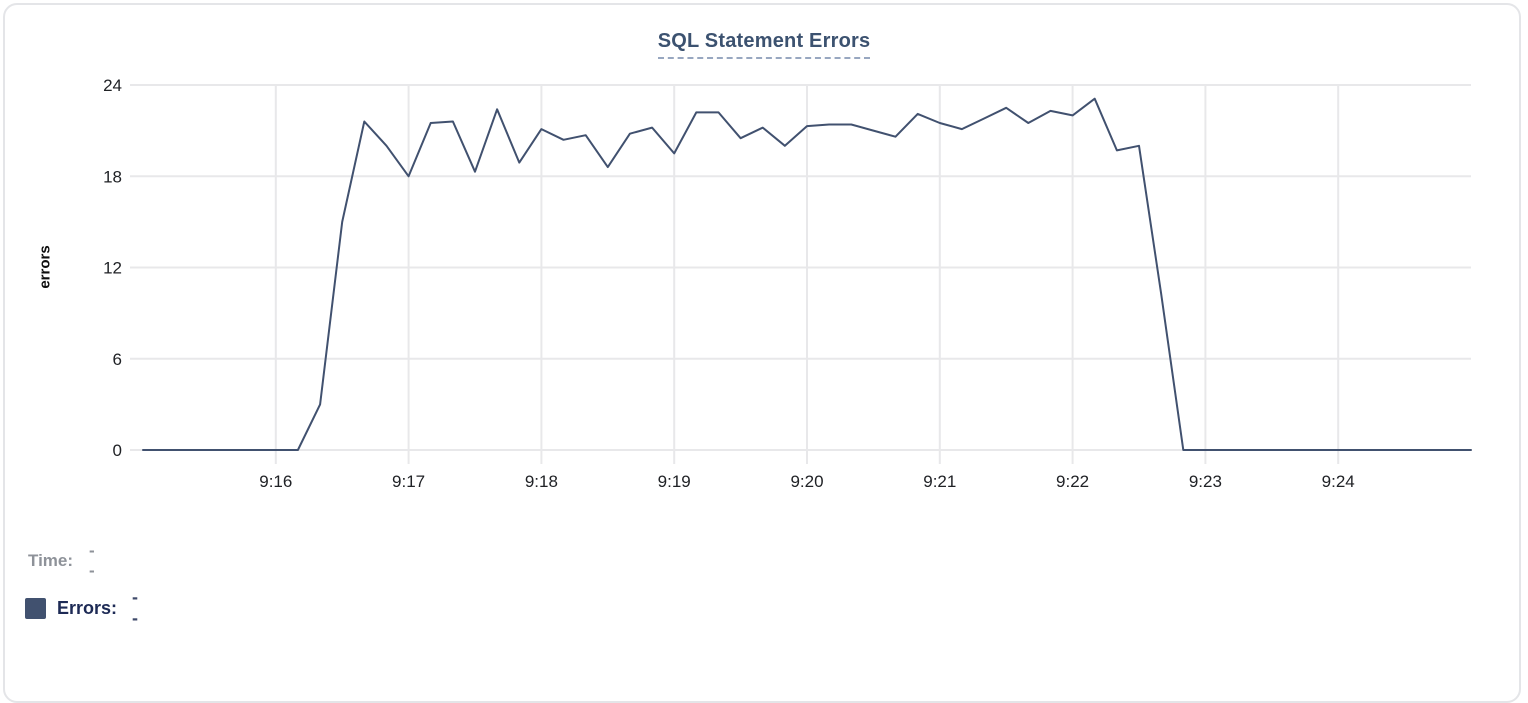  I want to click on x-tick-label: 9:20, so click(806, 481).